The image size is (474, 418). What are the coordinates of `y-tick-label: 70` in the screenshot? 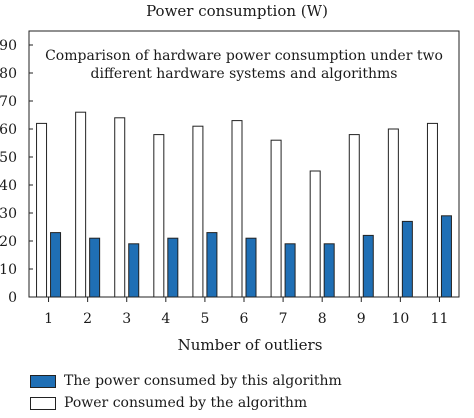 It's located at (8, 102).